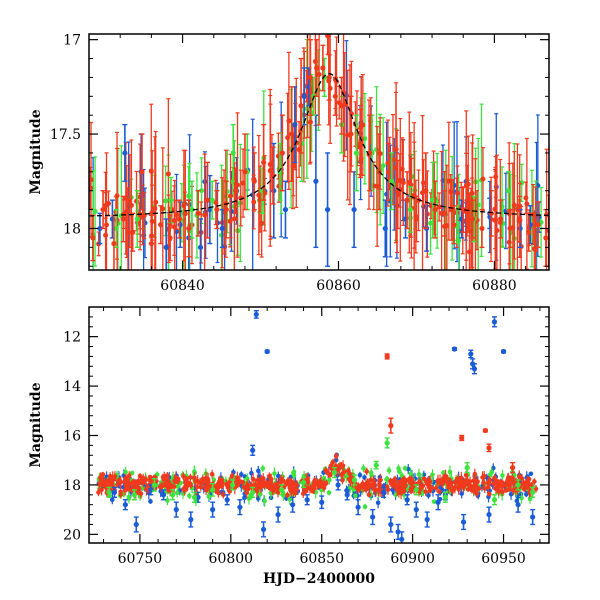 This screenshot has width=600, height=600. Describe the element at coordinates (503, 559) in the screenshot. I see `x-tick-label: 60950` at that location.